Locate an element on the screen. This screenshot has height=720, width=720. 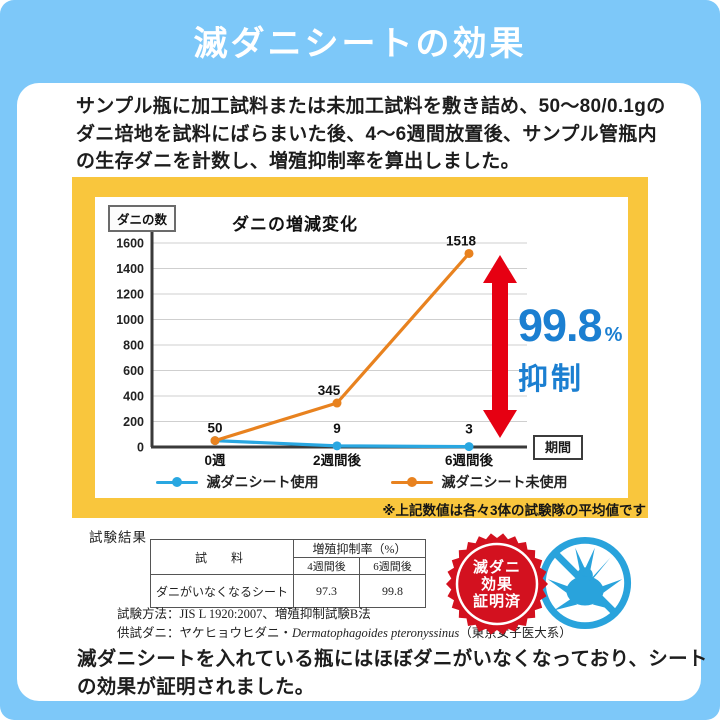
conclusion-line-1: 滅ダニシートを入れている瓶にはほぼダニがいなくなっており、シート is located at coordinates (392, 659).